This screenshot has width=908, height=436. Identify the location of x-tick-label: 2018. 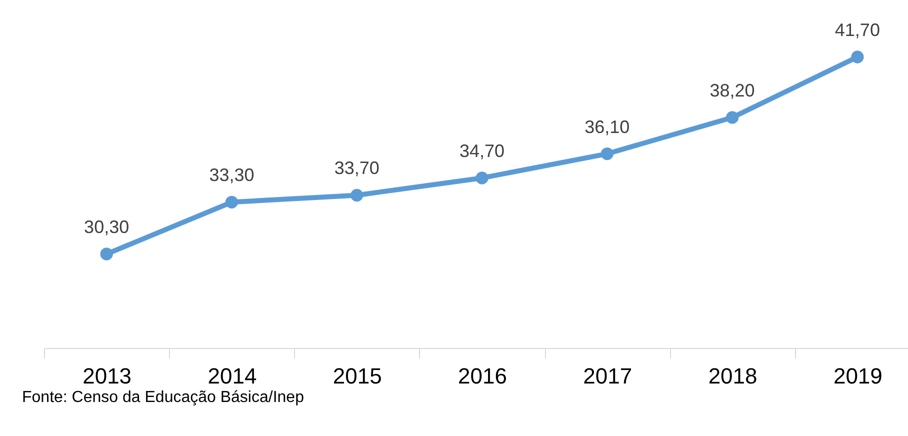
(733, 376).